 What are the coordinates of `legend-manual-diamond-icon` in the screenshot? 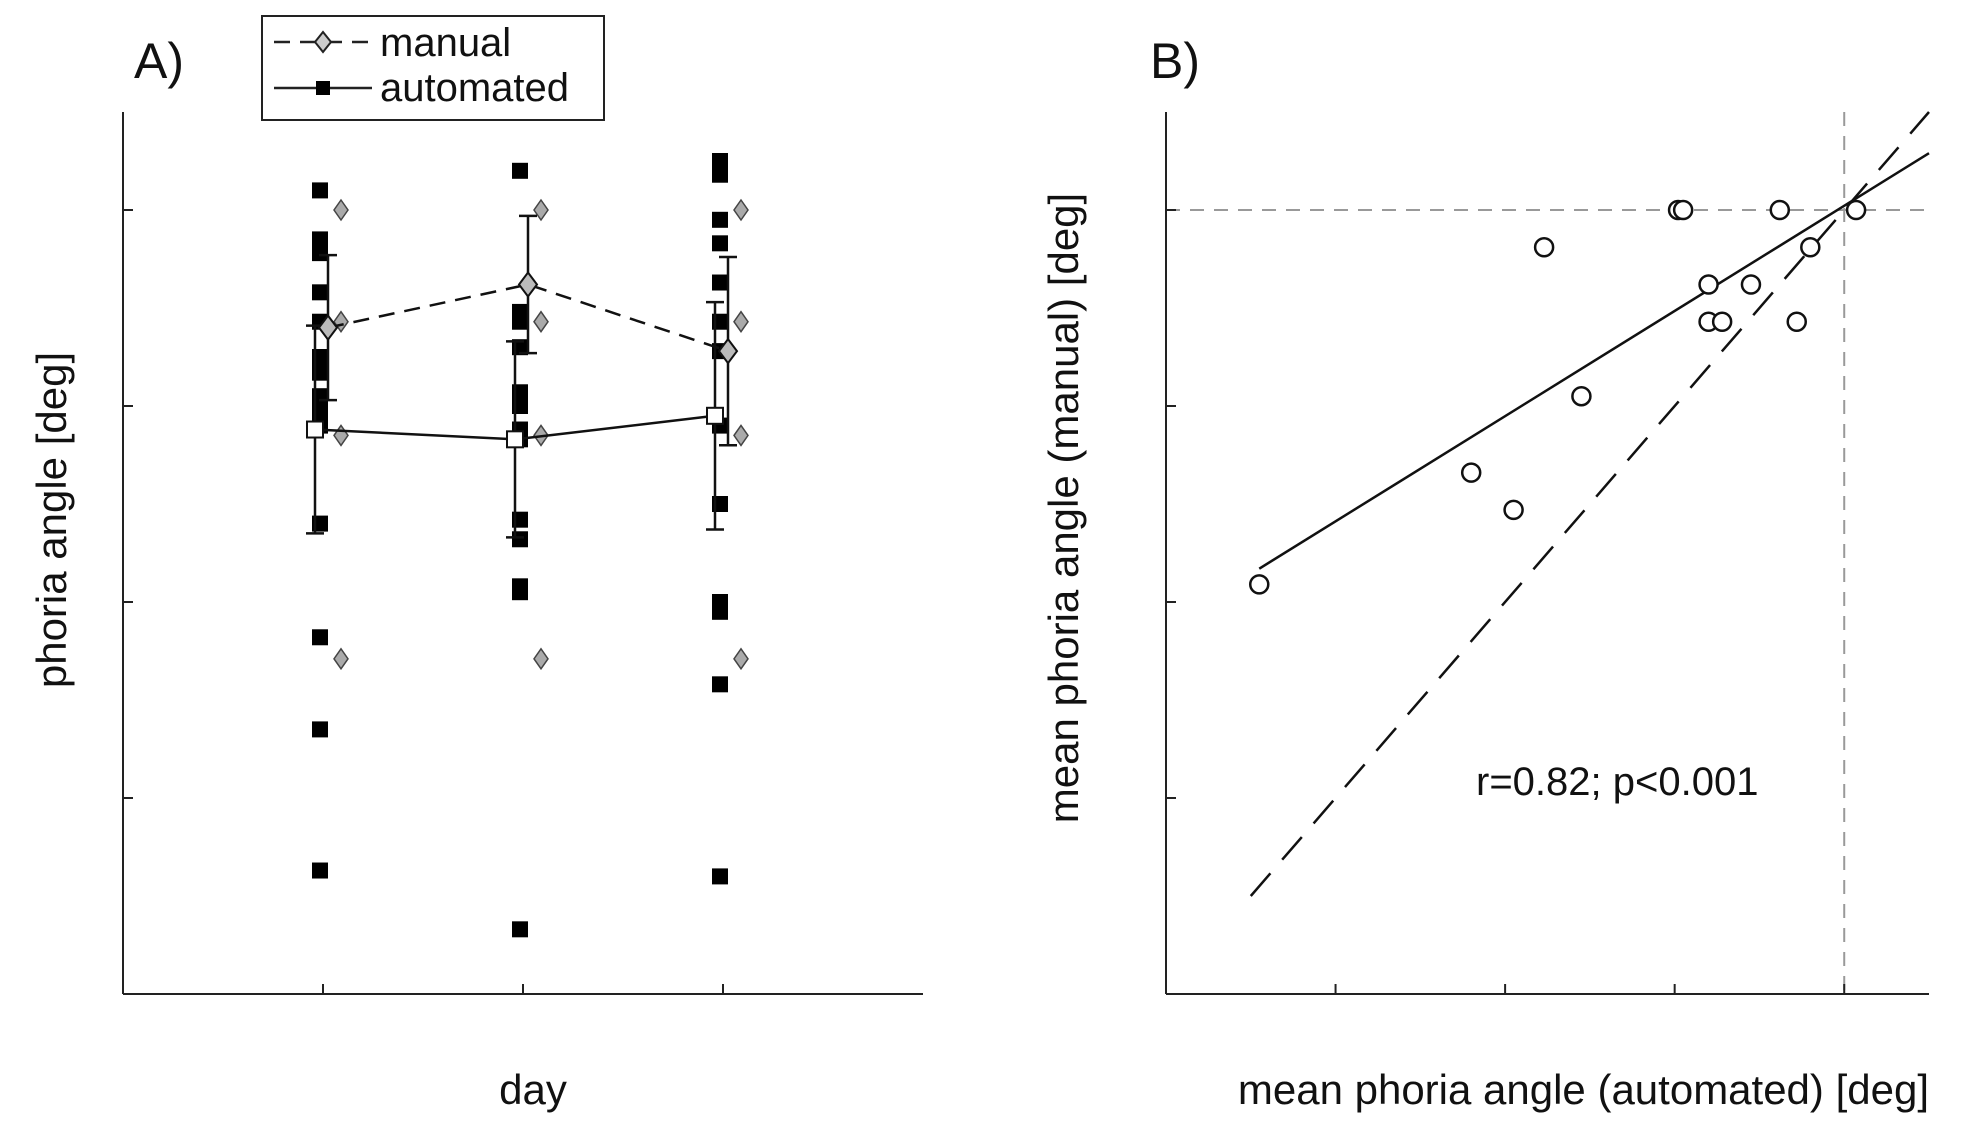 It's located at (323, 42).